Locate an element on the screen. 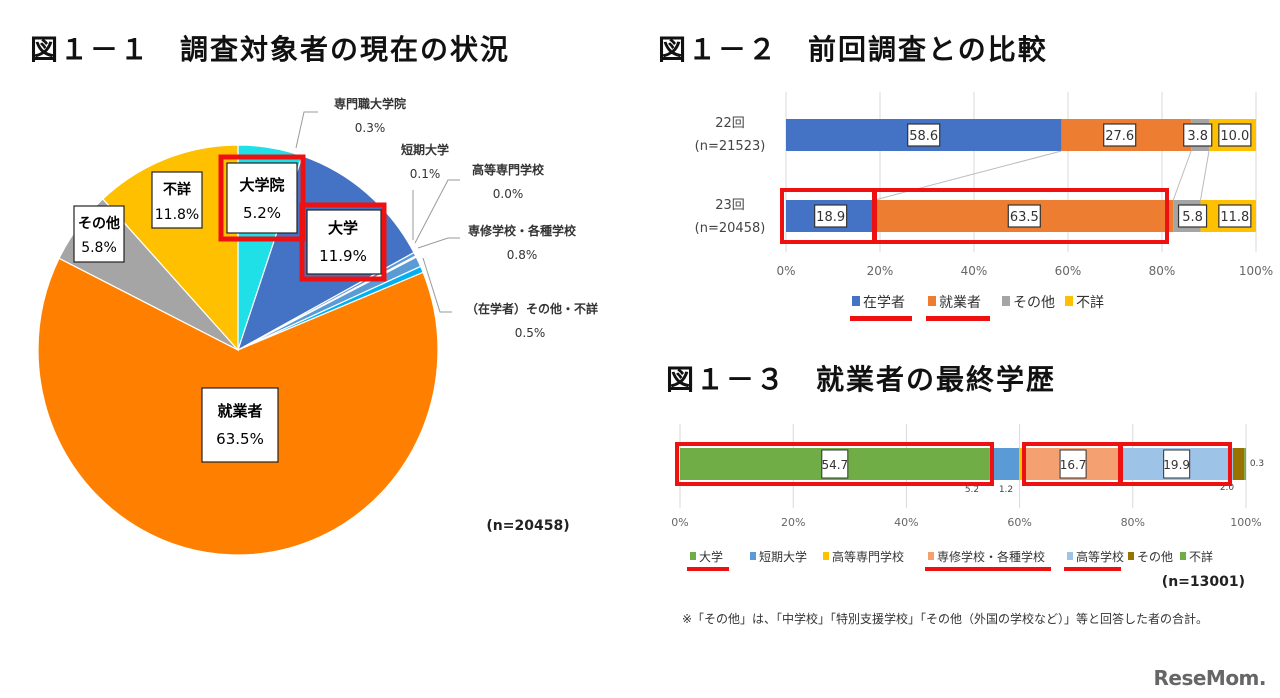  legend: 大学 短期大学 高等専門学校 専修学校・各種学校 高等学校 その他 不詳 is located at coordinates (950, 560).